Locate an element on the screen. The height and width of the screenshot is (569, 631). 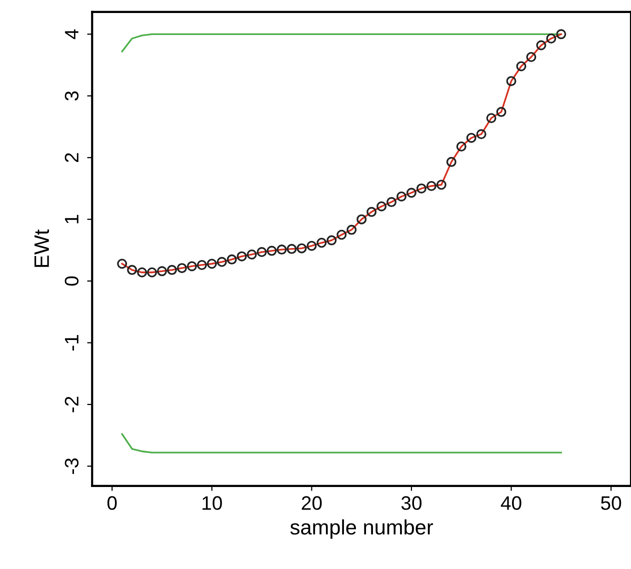
y-axis-title: EWt is located at coordinates (42, 248).